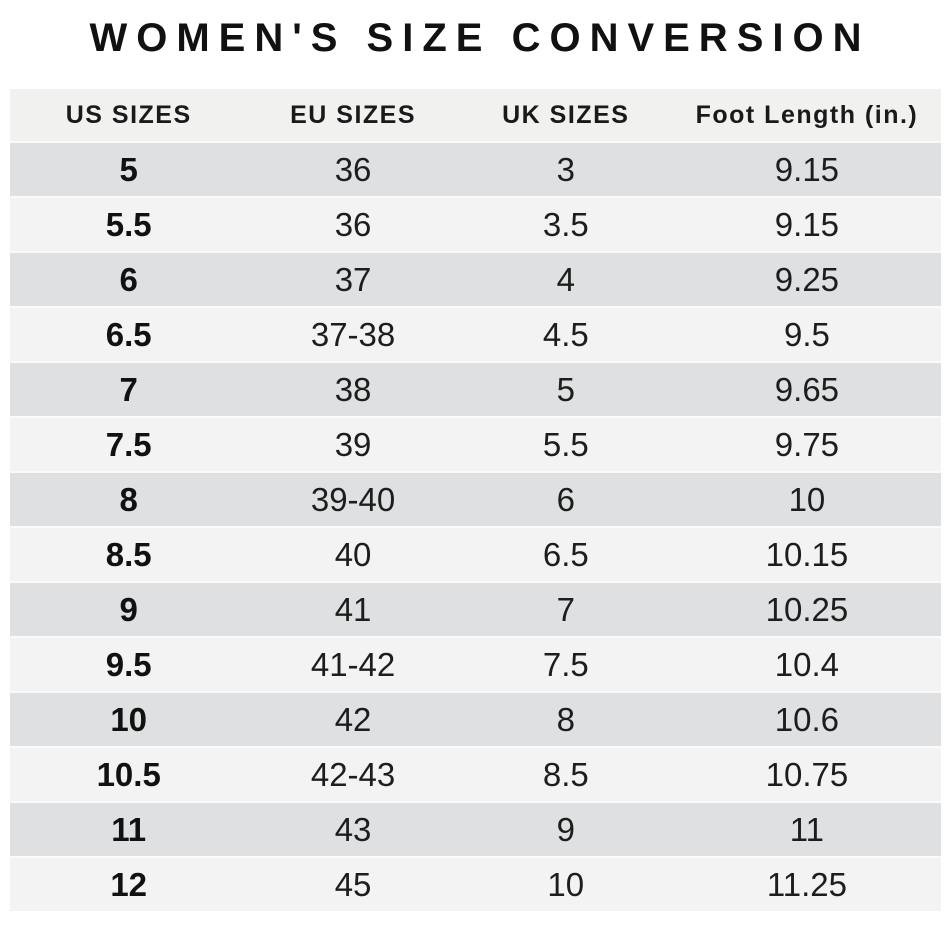  I want to click on table-row: 9.5 41-42 7.5 10.4, so click(475, 663).